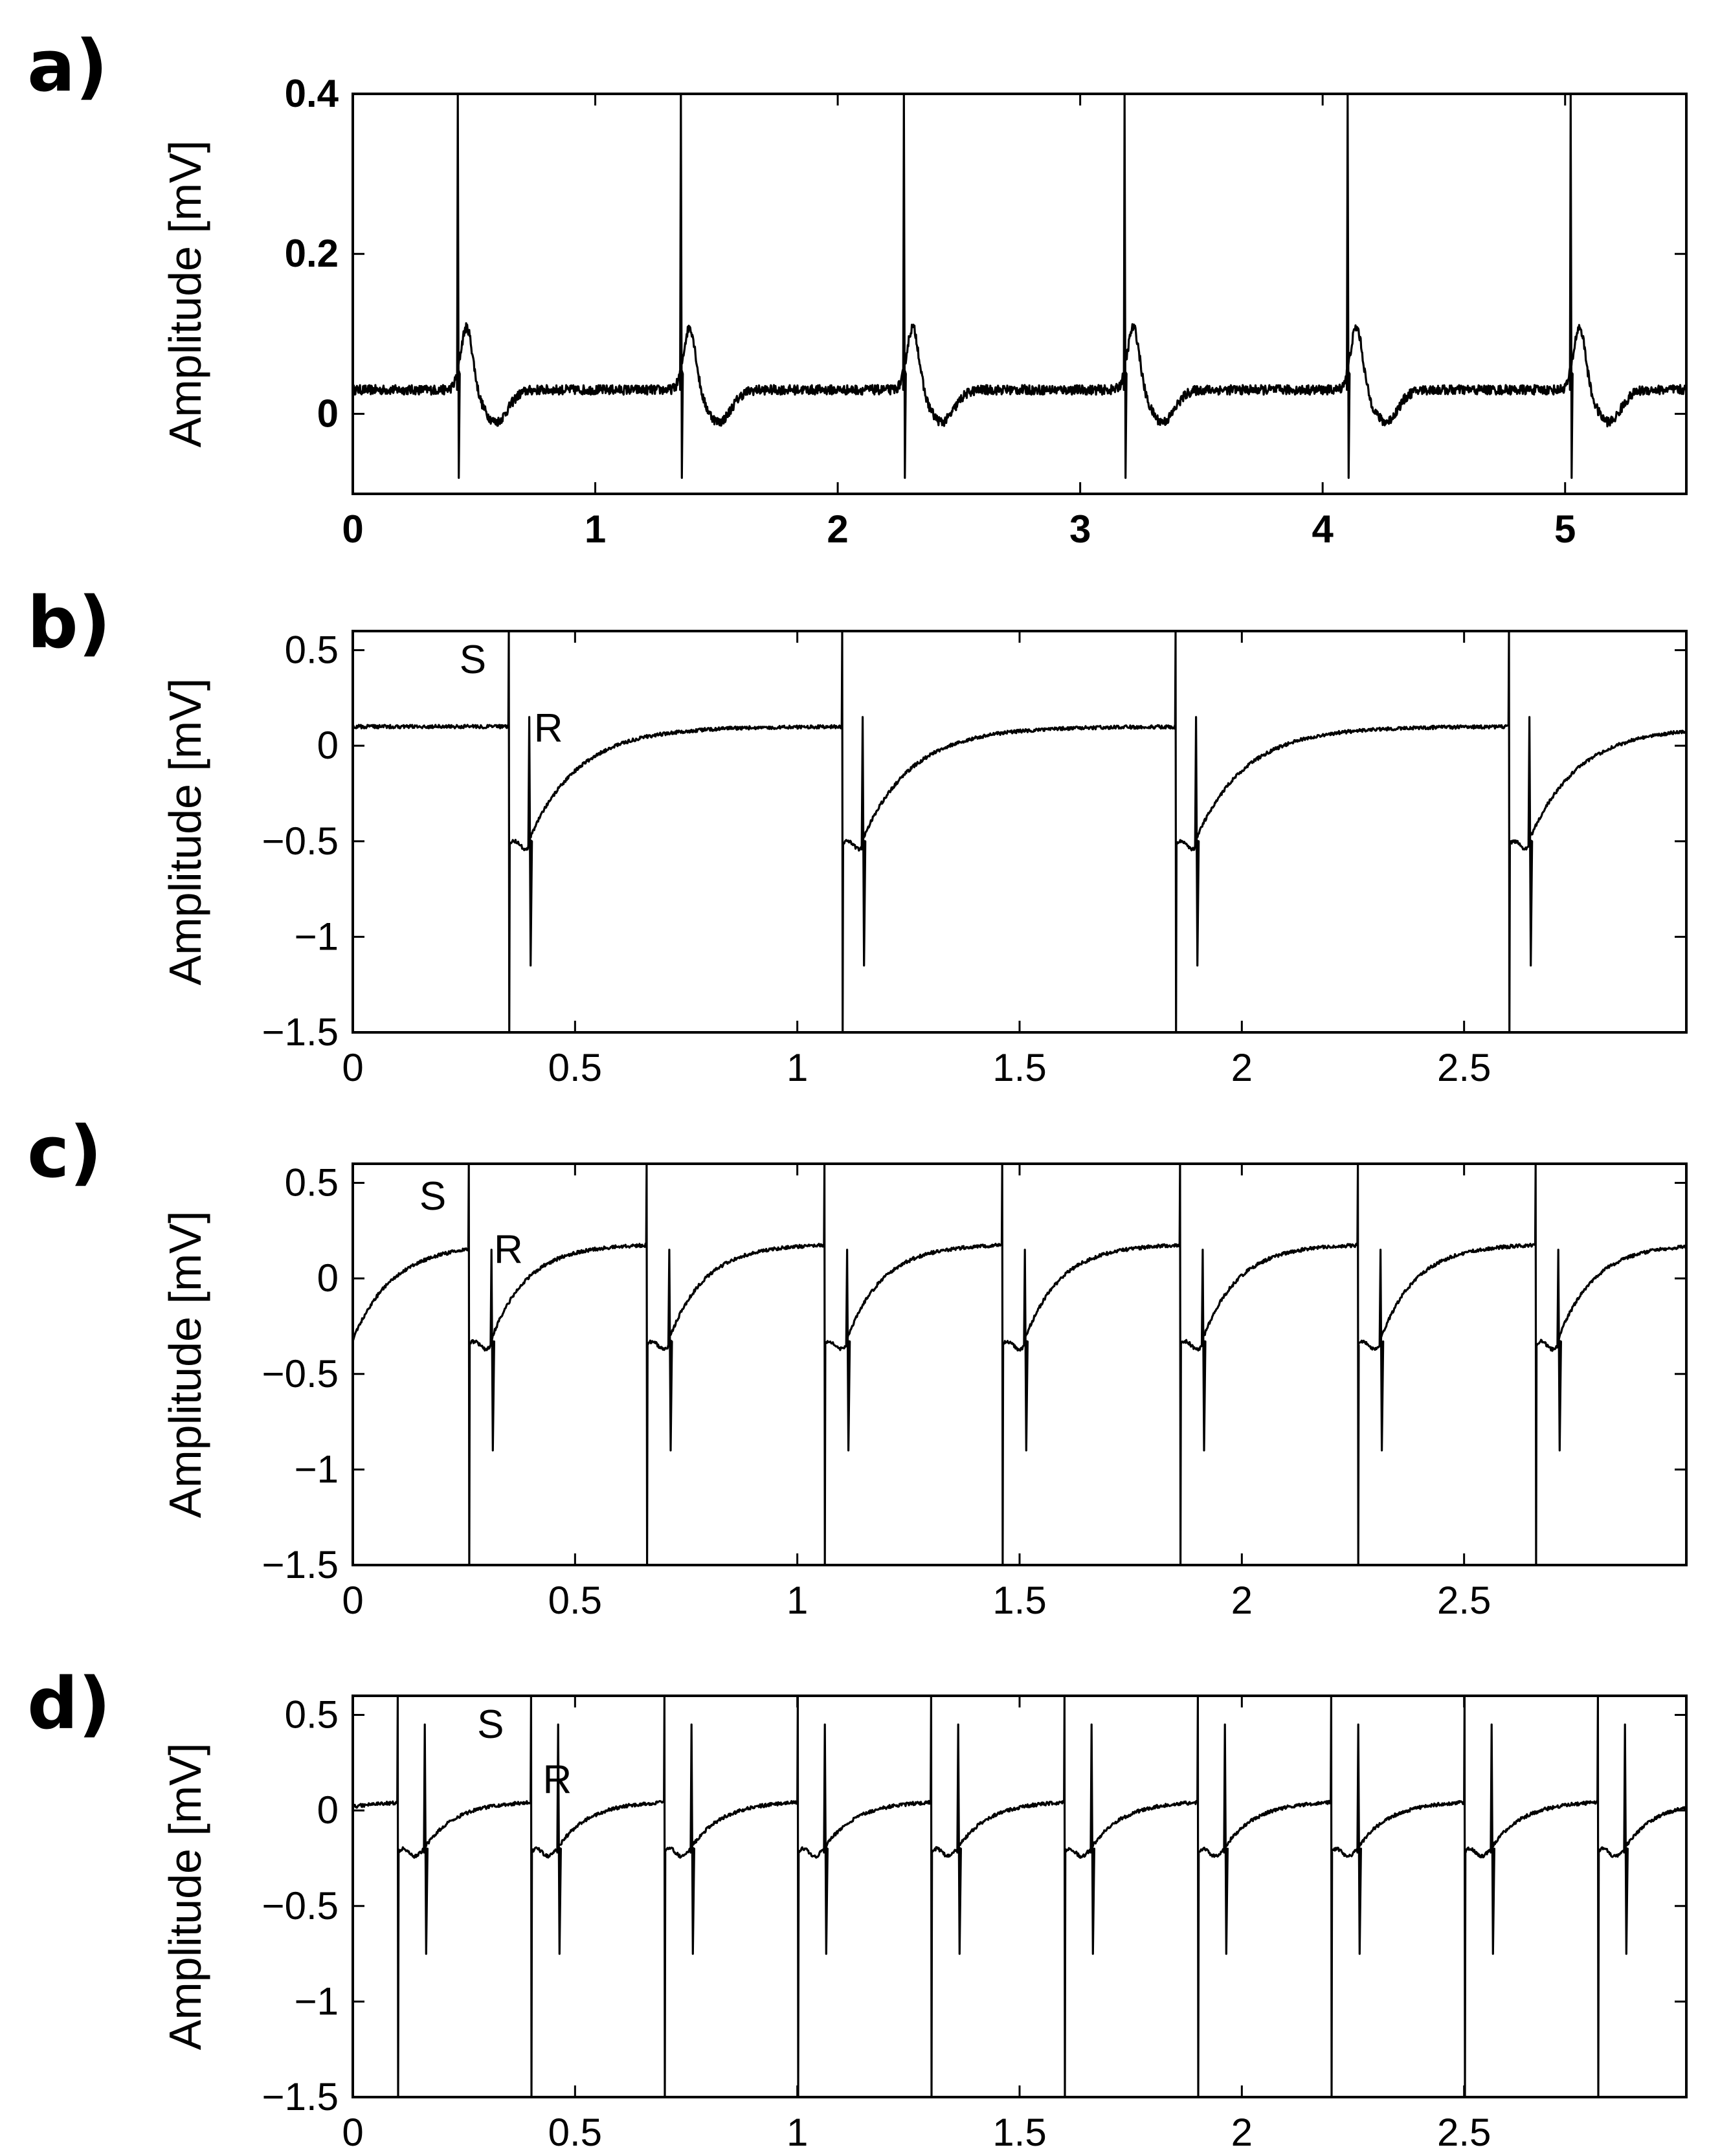  Describe the element at coordinates (69, 1703) in the screenshot. I see `panel-label: d)` at that location.